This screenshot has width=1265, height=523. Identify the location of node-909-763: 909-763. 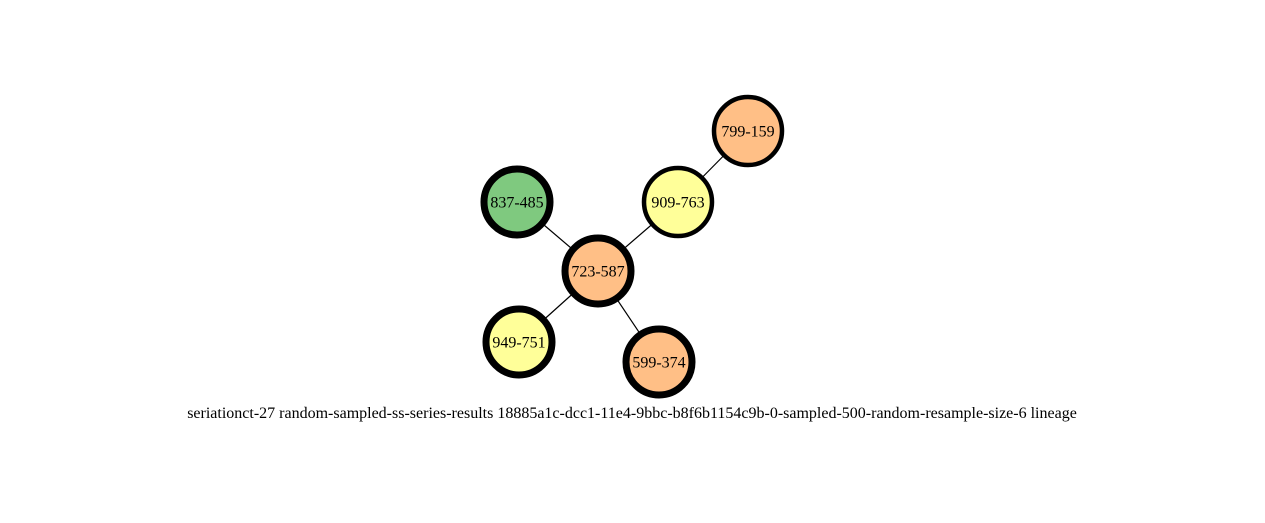
(678, 202).